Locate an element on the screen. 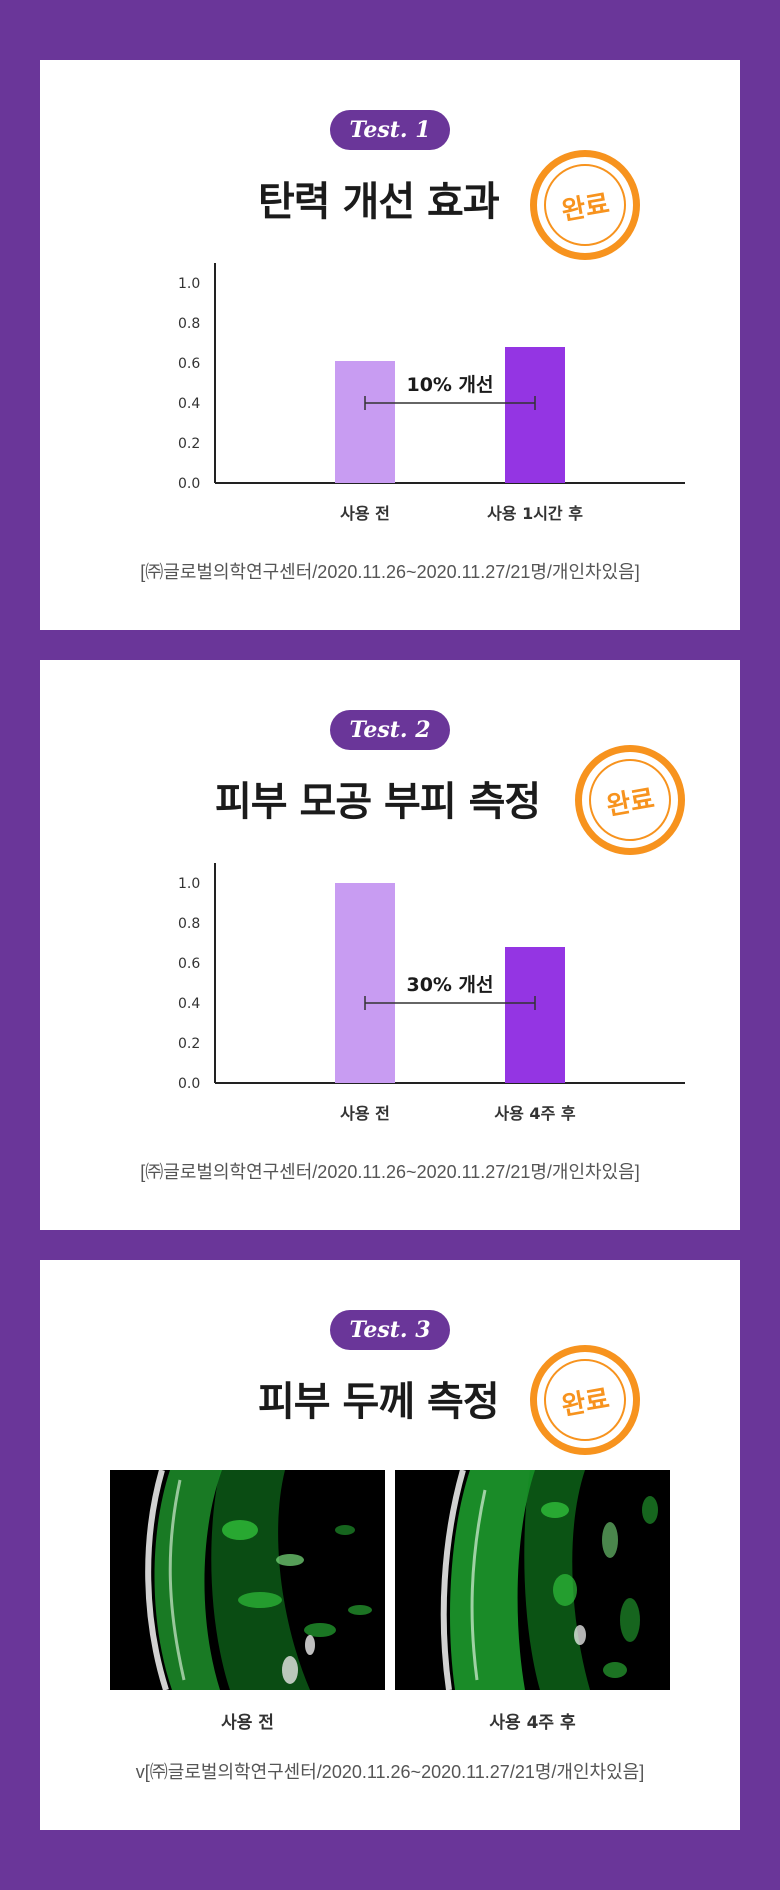  skin-scan-after-graphic is located at coordinates (532, 1580).